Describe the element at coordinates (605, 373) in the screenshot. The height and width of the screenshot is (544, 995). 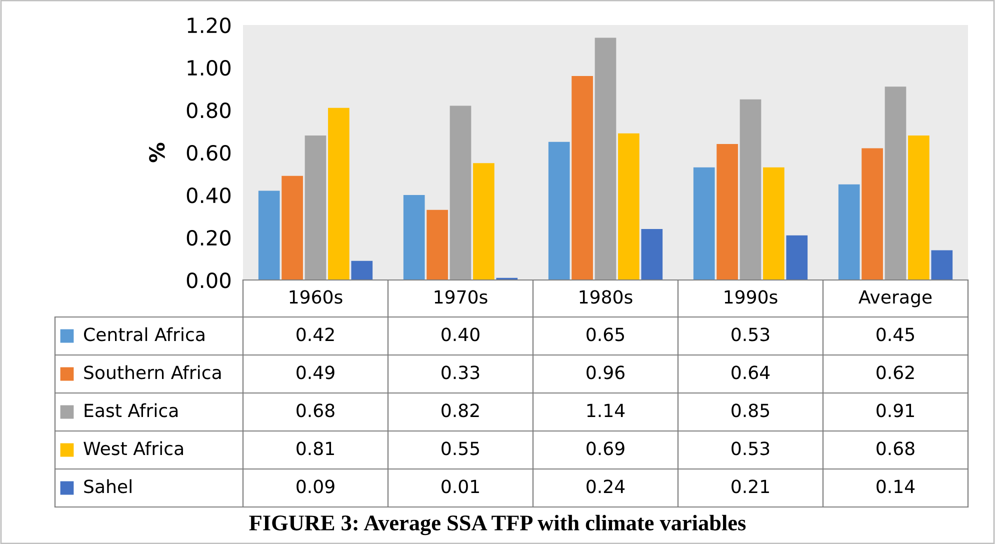
I see `data-label: 0.96` at that location.